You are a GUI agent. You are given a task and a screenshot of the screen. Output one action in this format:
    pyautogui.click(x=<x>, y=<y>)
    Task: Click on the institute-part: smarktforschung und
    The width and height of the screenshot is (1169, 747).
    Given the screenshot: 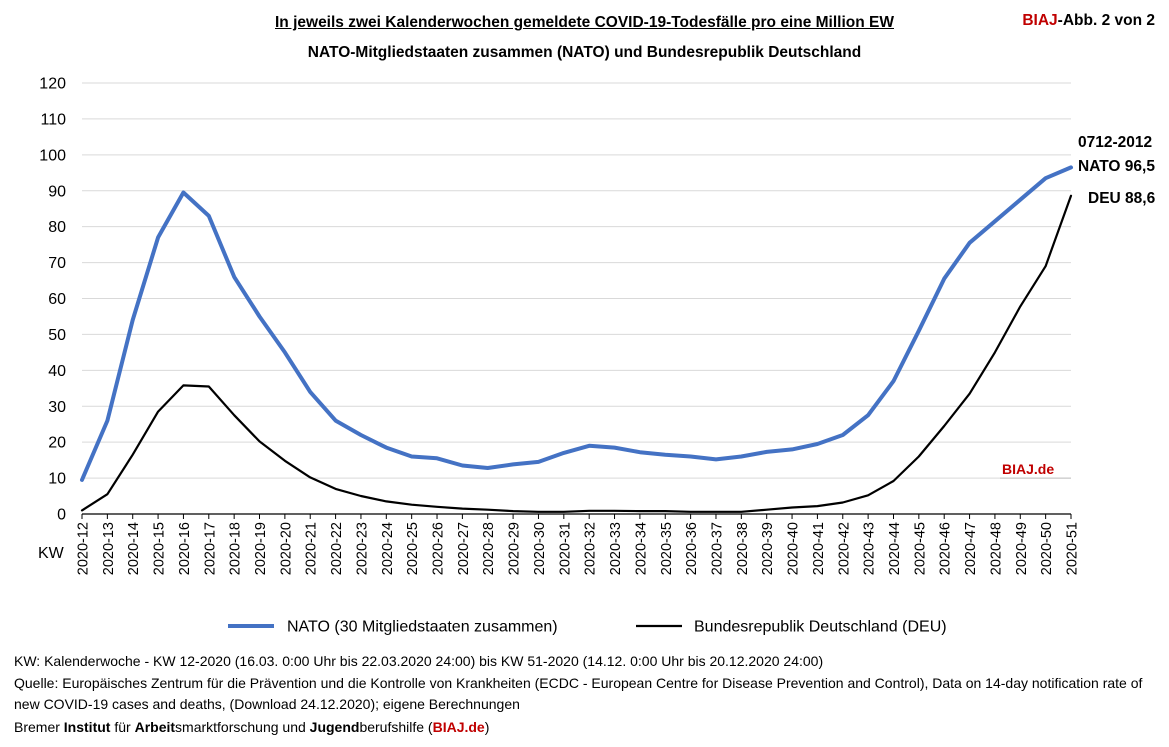 What is the action you would take?
    pyautogui.click(x=242, y=727)
    